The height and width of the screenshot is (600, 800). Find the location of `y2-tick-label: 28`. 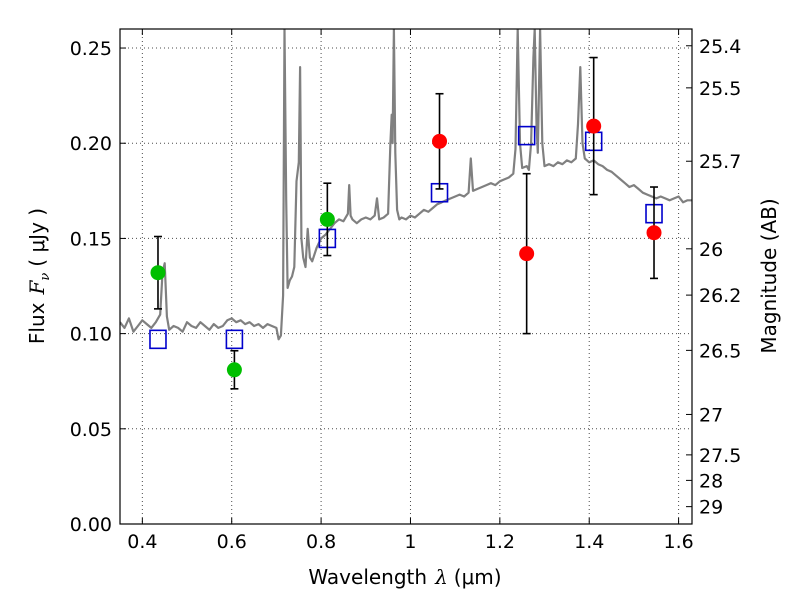

y2-tick-label: 28 is located at coordinates (711, 481).